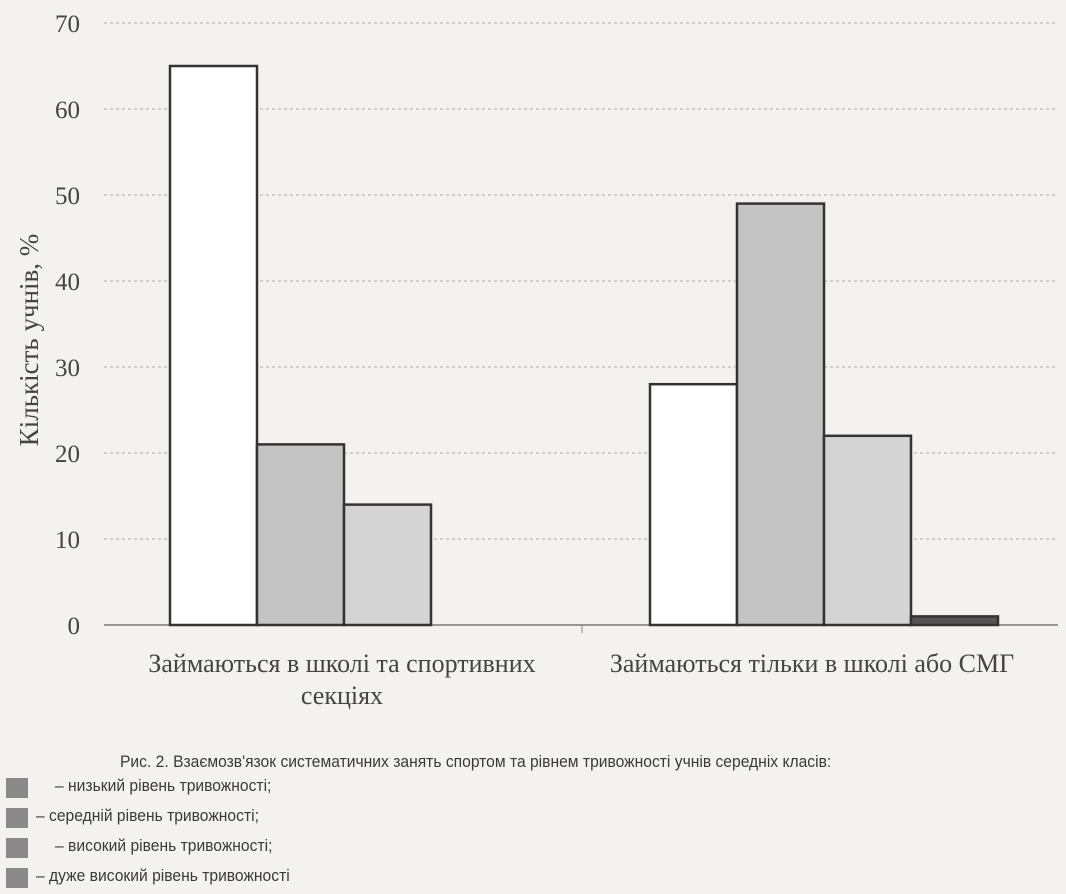 The image size is (1066, 894). Describe the element at coordinates (67, 540) in the screenshot. I see `y-tick-label: 10` at that location.